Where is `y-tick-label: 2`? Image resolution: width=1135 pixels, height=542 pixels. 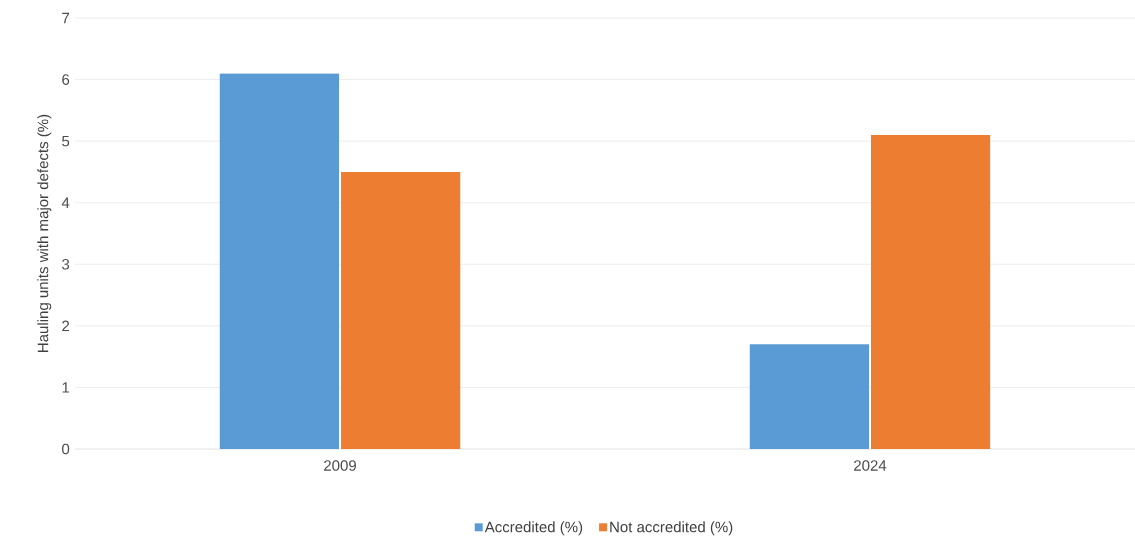 y-tick-label: 2 is located at coordinates (66, 326).